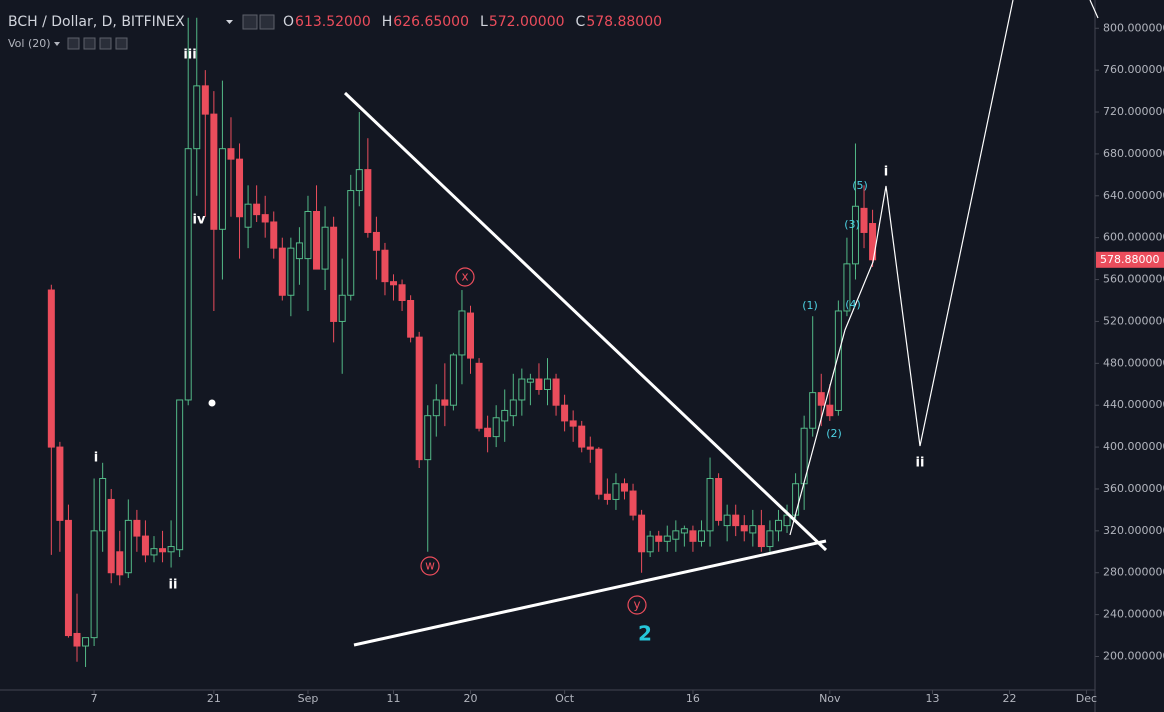 This screenshot has width=1164, height=712. What do you see at coordinates (1133, 530) in the screenshot?
I see `y-tick-label: 320.000000` at bounding box center [1133, 530].